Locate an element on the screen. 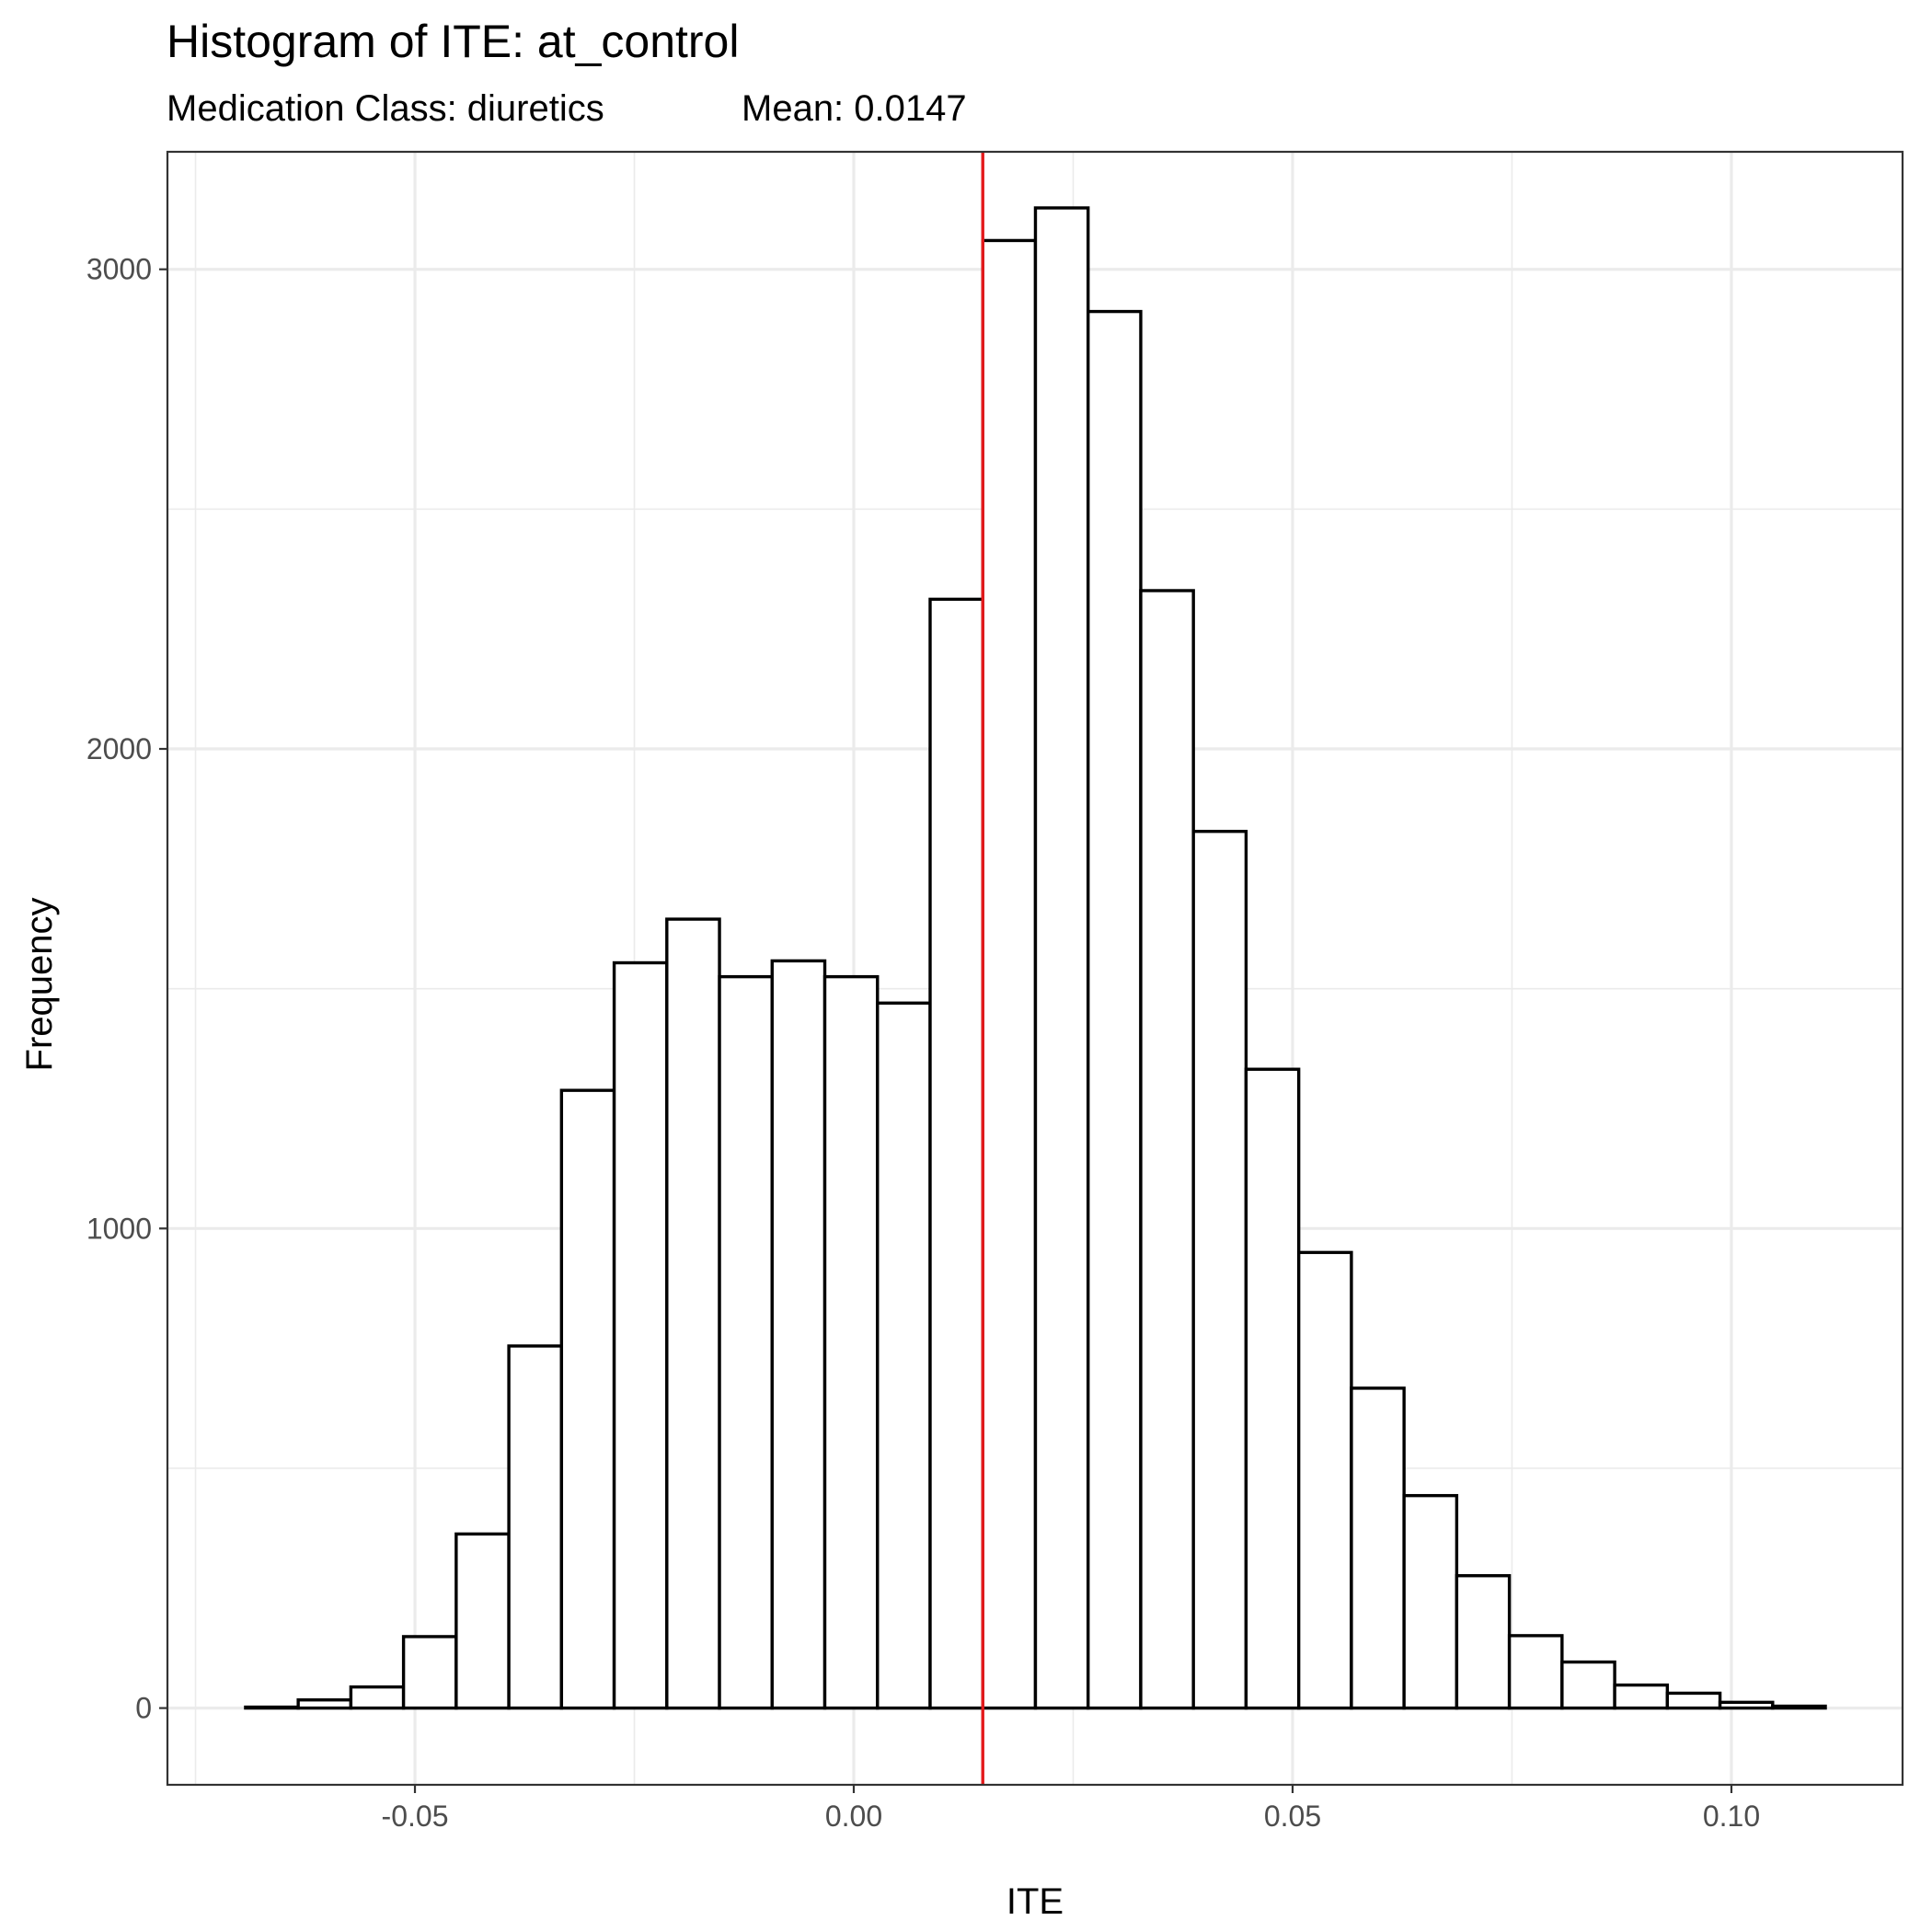 Image resolution: width=1932 pixels, height=1932 pixels. y-tick-label: 2000 is located at coordinates (119, 748).